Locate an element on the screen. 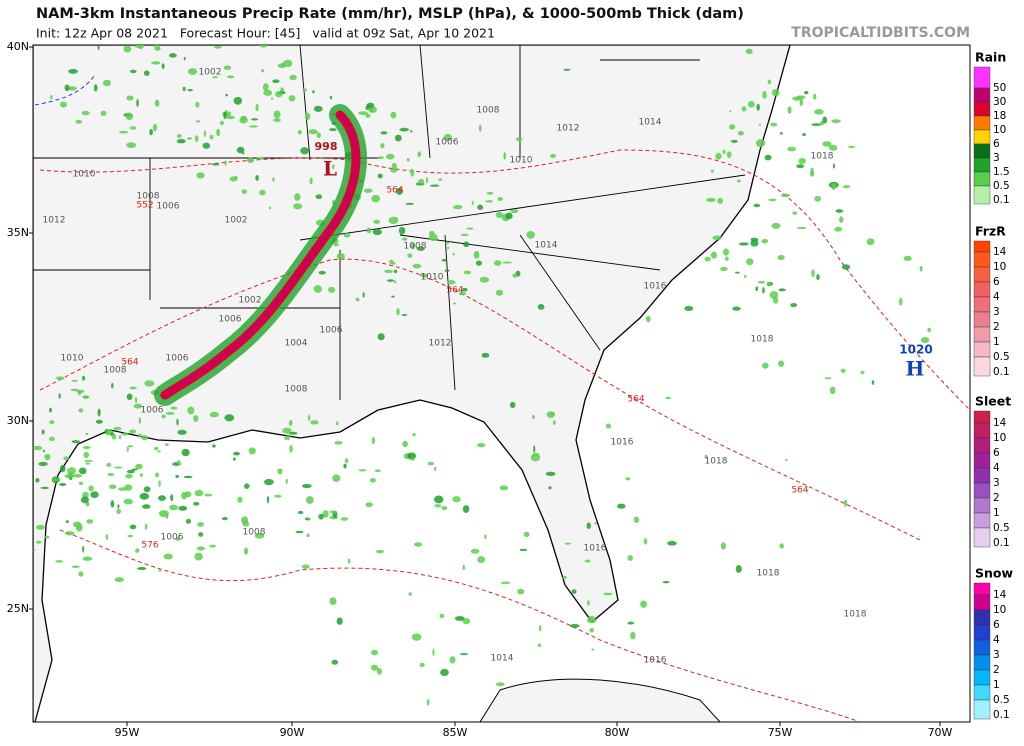 This screenshot has width=1024, height=746. legend-level: 3 is located at coordinates (996, 483).